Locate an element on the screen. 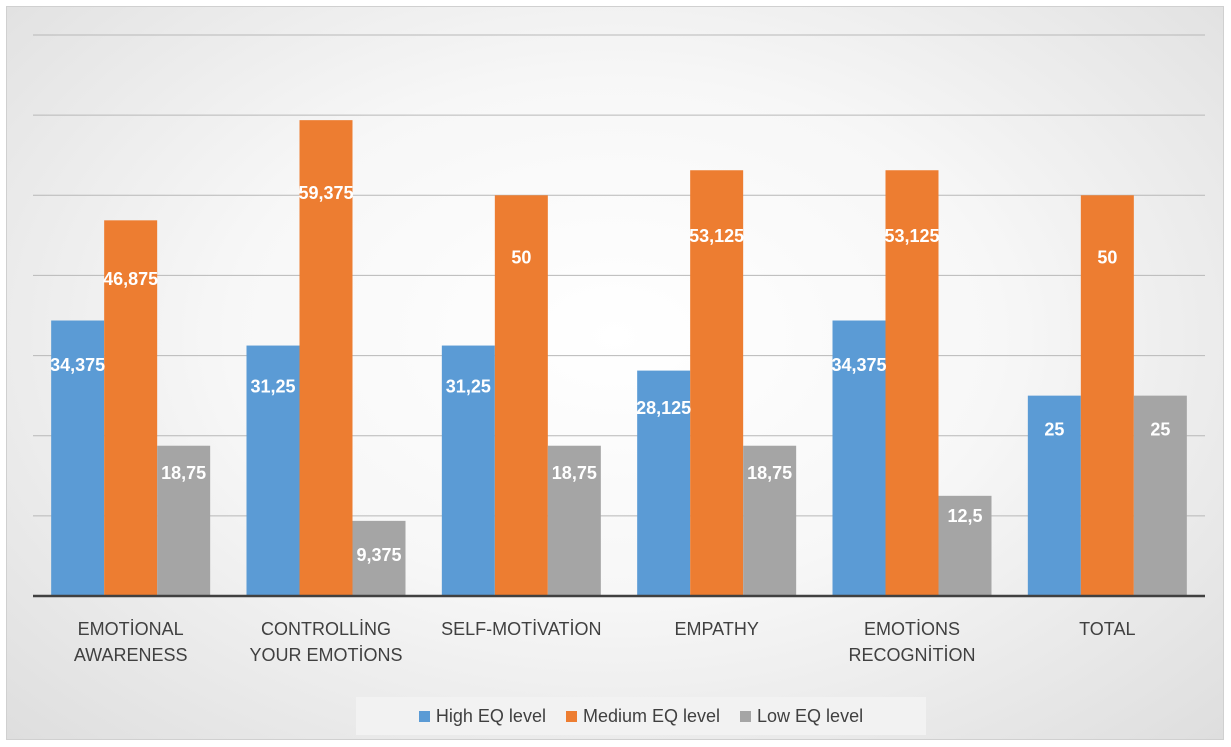 This screenshot has height=747, width=1231. category-label: CONTROLLİNG is located at coordinates (326, 629).